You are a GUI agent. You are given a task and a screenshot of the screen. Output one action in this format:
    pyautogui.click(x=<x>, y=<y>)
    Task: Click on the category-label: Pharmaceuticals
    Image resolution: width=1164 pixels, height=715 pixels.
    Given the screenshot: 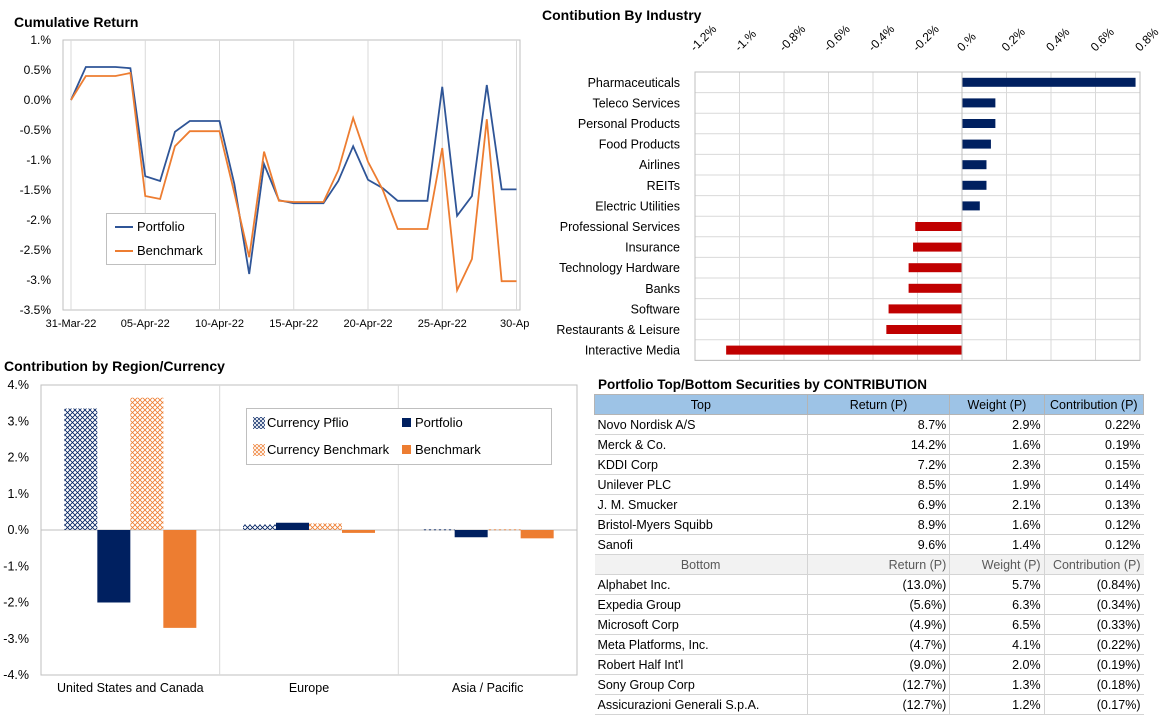 What is the action you would take?
    pyautogui.click(x=634, y=83)
    